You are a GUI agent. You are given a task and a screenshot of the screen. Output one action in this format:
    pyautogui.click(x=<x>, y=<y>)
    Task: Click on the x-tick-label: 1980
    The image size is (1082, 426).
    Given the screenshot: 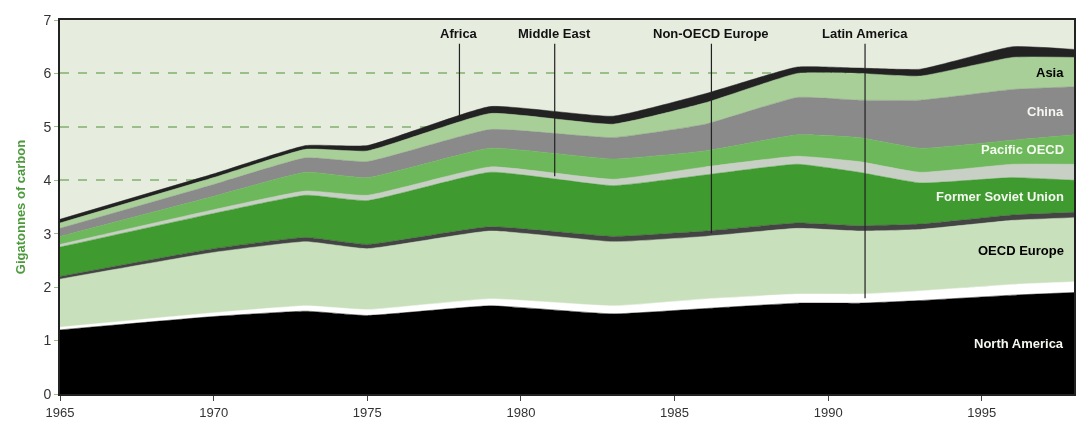 What is the action you would take?
    pyautogui.click(x=521, y=412)
    